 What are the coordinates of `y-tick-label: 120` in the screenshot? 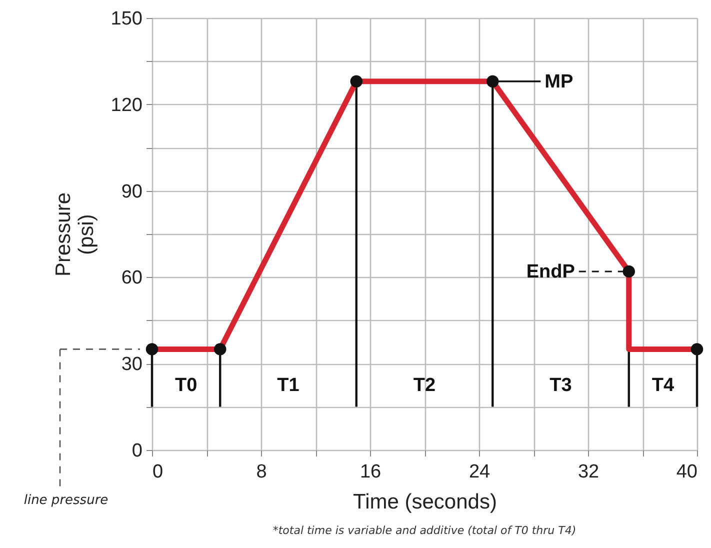 It's located at (126, 105).